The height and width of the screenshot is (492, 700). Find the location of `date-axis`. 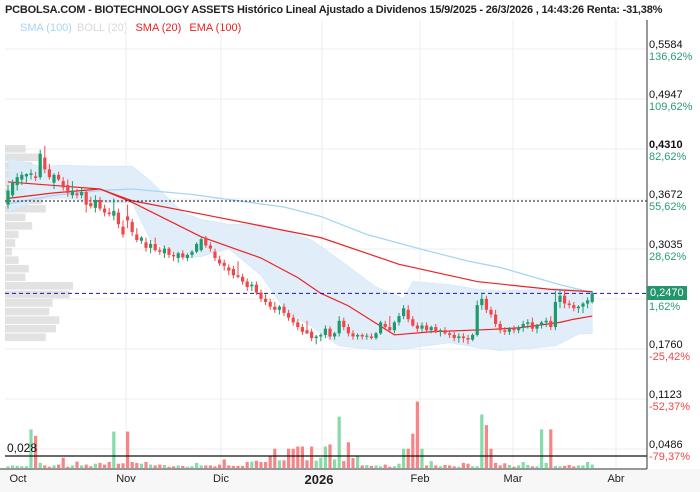

date-axis is located at coordinates (350, 480).